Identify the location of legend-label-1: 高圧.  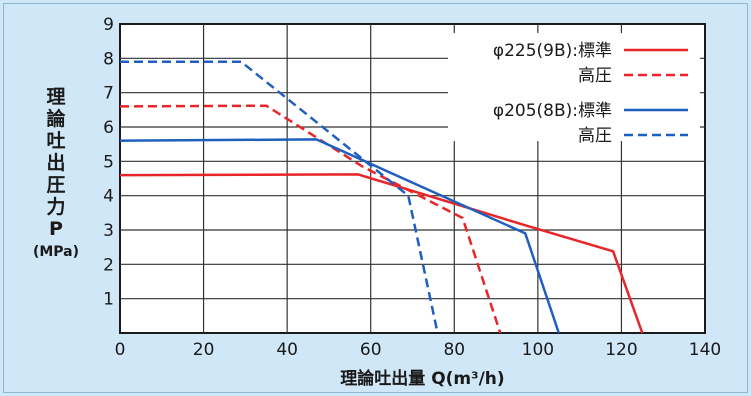
(595, 76).